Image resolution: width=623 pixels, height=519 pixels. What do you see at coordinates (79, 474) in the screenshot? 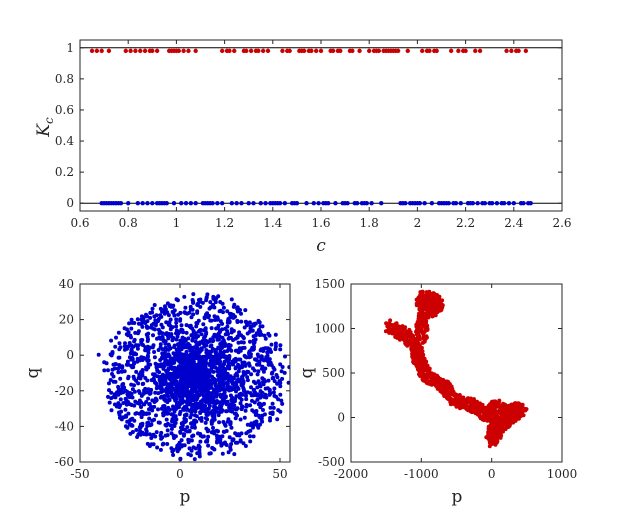
I see `pq-regular-x-tick-label: -50` at bounding box center [79, 474].